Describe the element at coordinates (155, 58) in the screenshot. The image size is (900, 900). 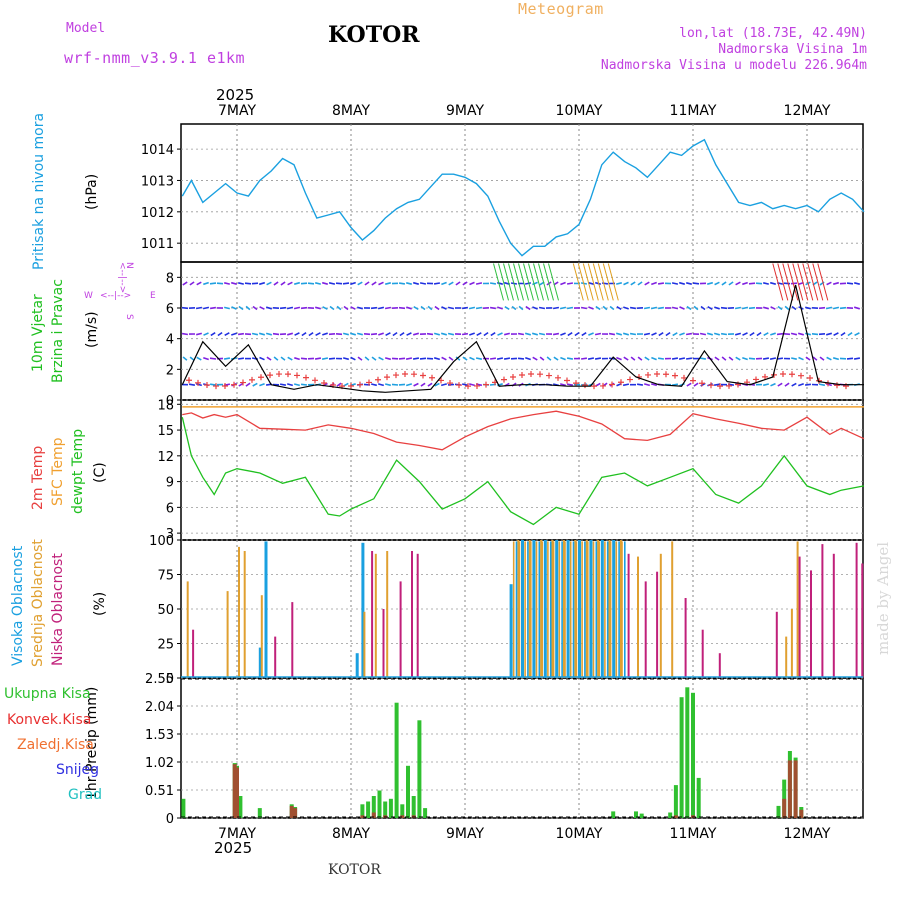
I see `model-name: wrf-nmm_v3.9.1 e1km` at that location.